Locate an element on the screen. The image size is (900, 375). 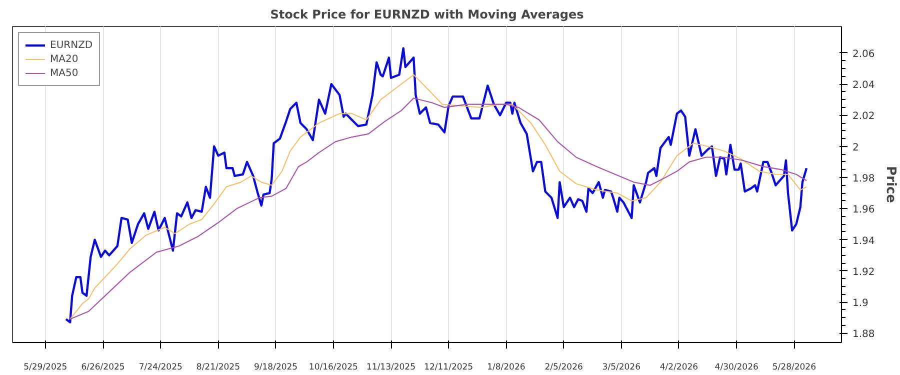
legend-label: MA20 is located at coordinates (64, 59).